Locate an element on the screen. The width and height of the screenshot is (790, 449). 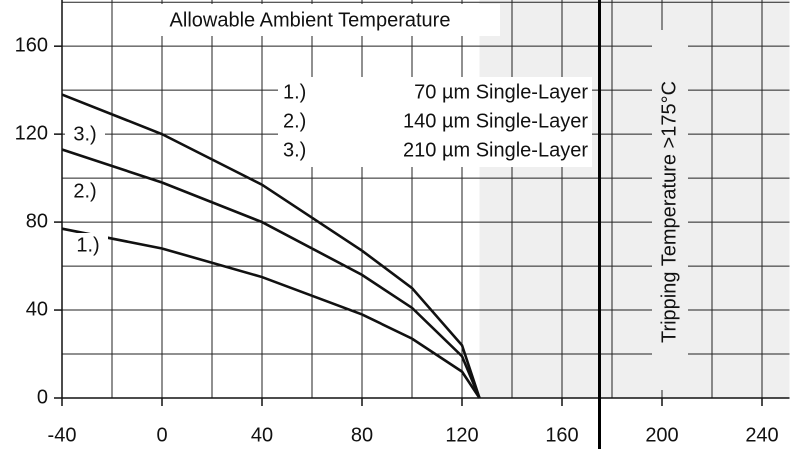
legend-key: 3.) is located at coordinates (294, 150).